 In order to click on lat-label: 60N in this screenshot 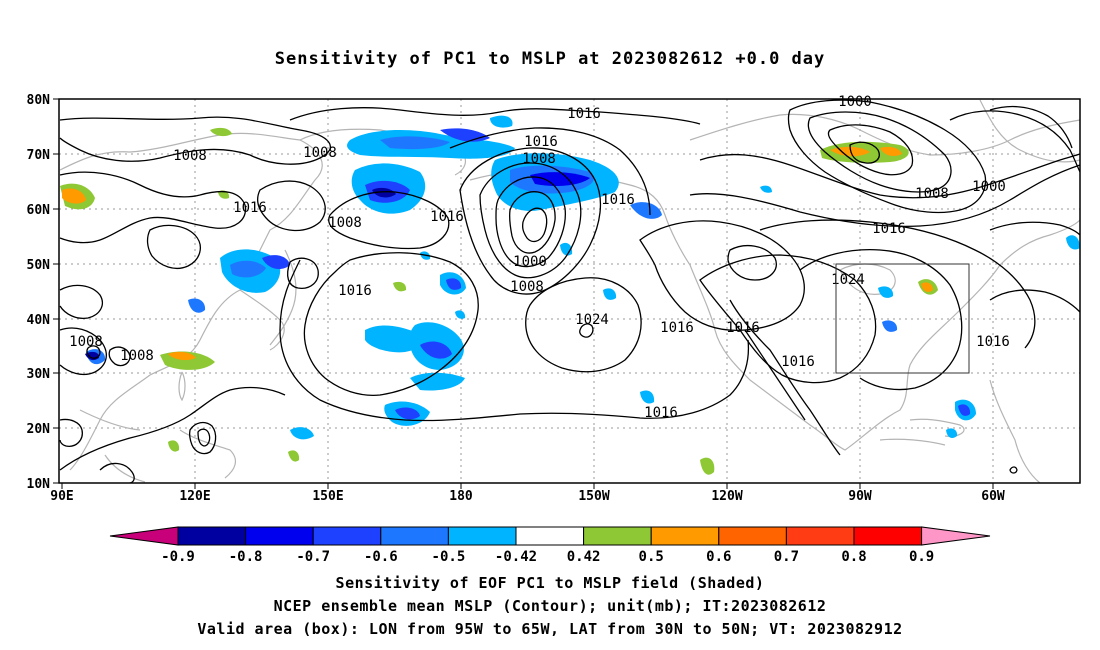, I will do `click(39, 210)`.